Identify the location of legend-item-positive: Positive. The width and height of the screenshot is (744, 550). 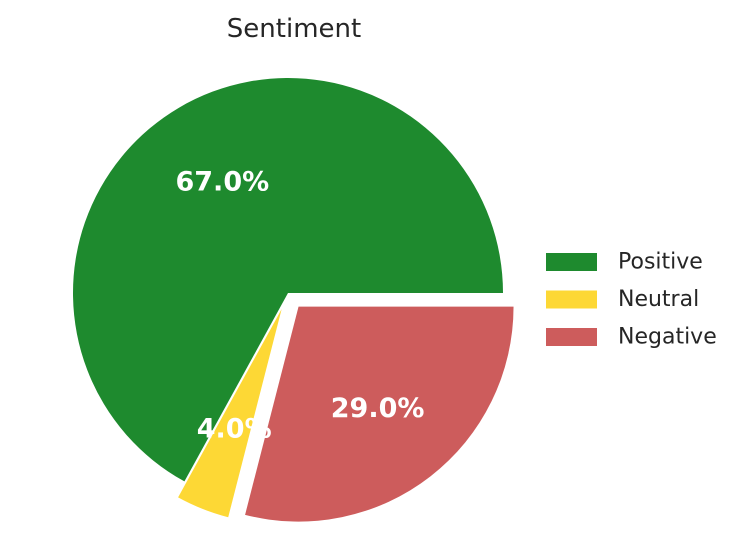
(624, 262).